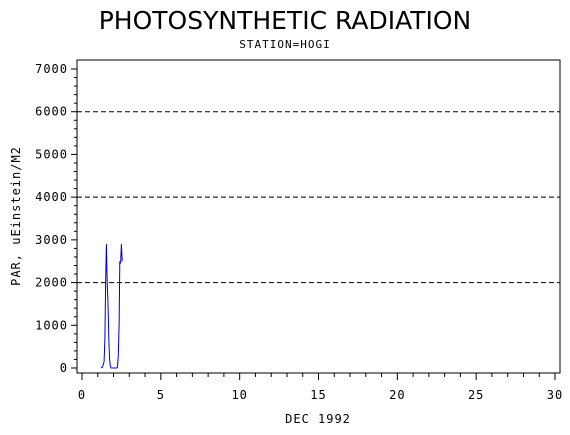  I want to click on x-tick-label: 15, so click(318, 395).